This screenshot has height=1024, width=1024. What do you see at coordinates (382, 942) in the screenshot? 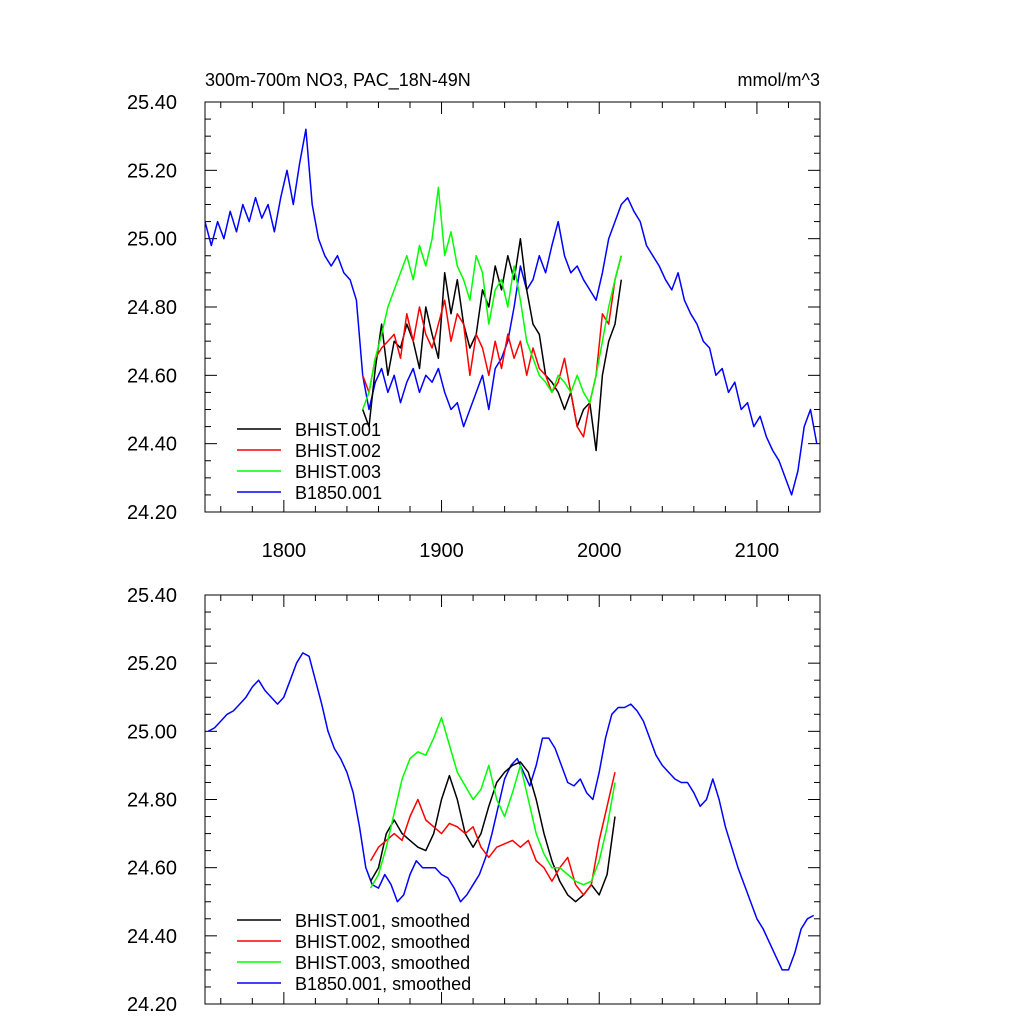
I see `legend-label: BHIST.002, smoothed` at bounding box center [382, 942].